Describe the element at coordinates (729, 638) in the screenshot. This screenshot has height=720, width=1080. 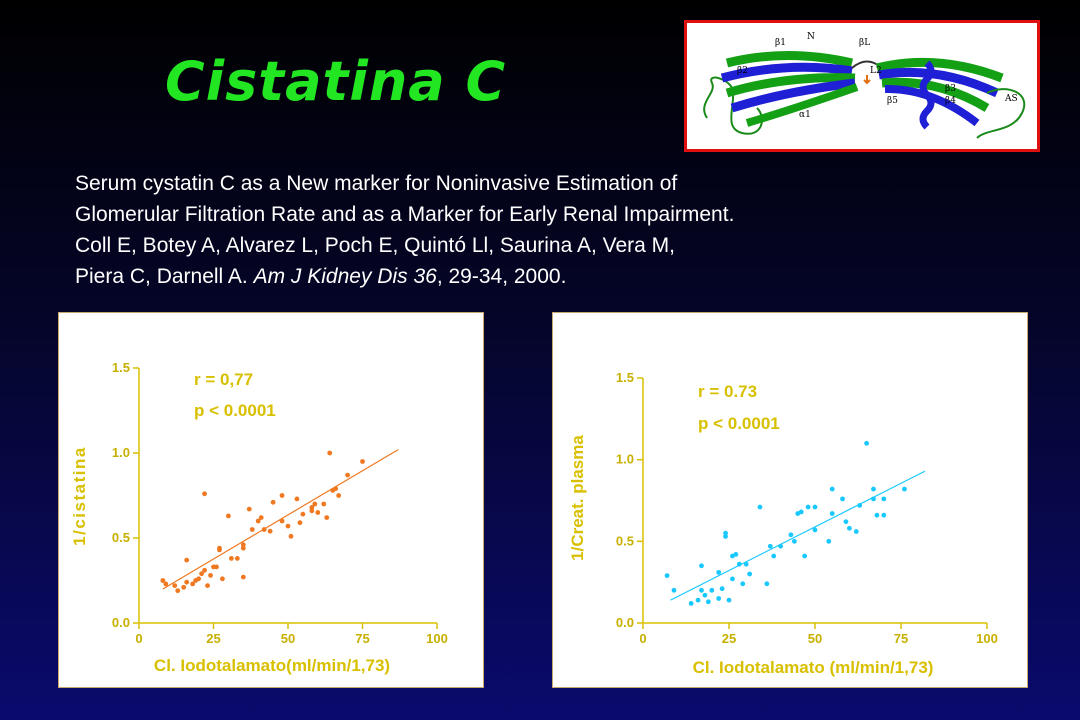
I see `x-tick-label: 25` at that location.